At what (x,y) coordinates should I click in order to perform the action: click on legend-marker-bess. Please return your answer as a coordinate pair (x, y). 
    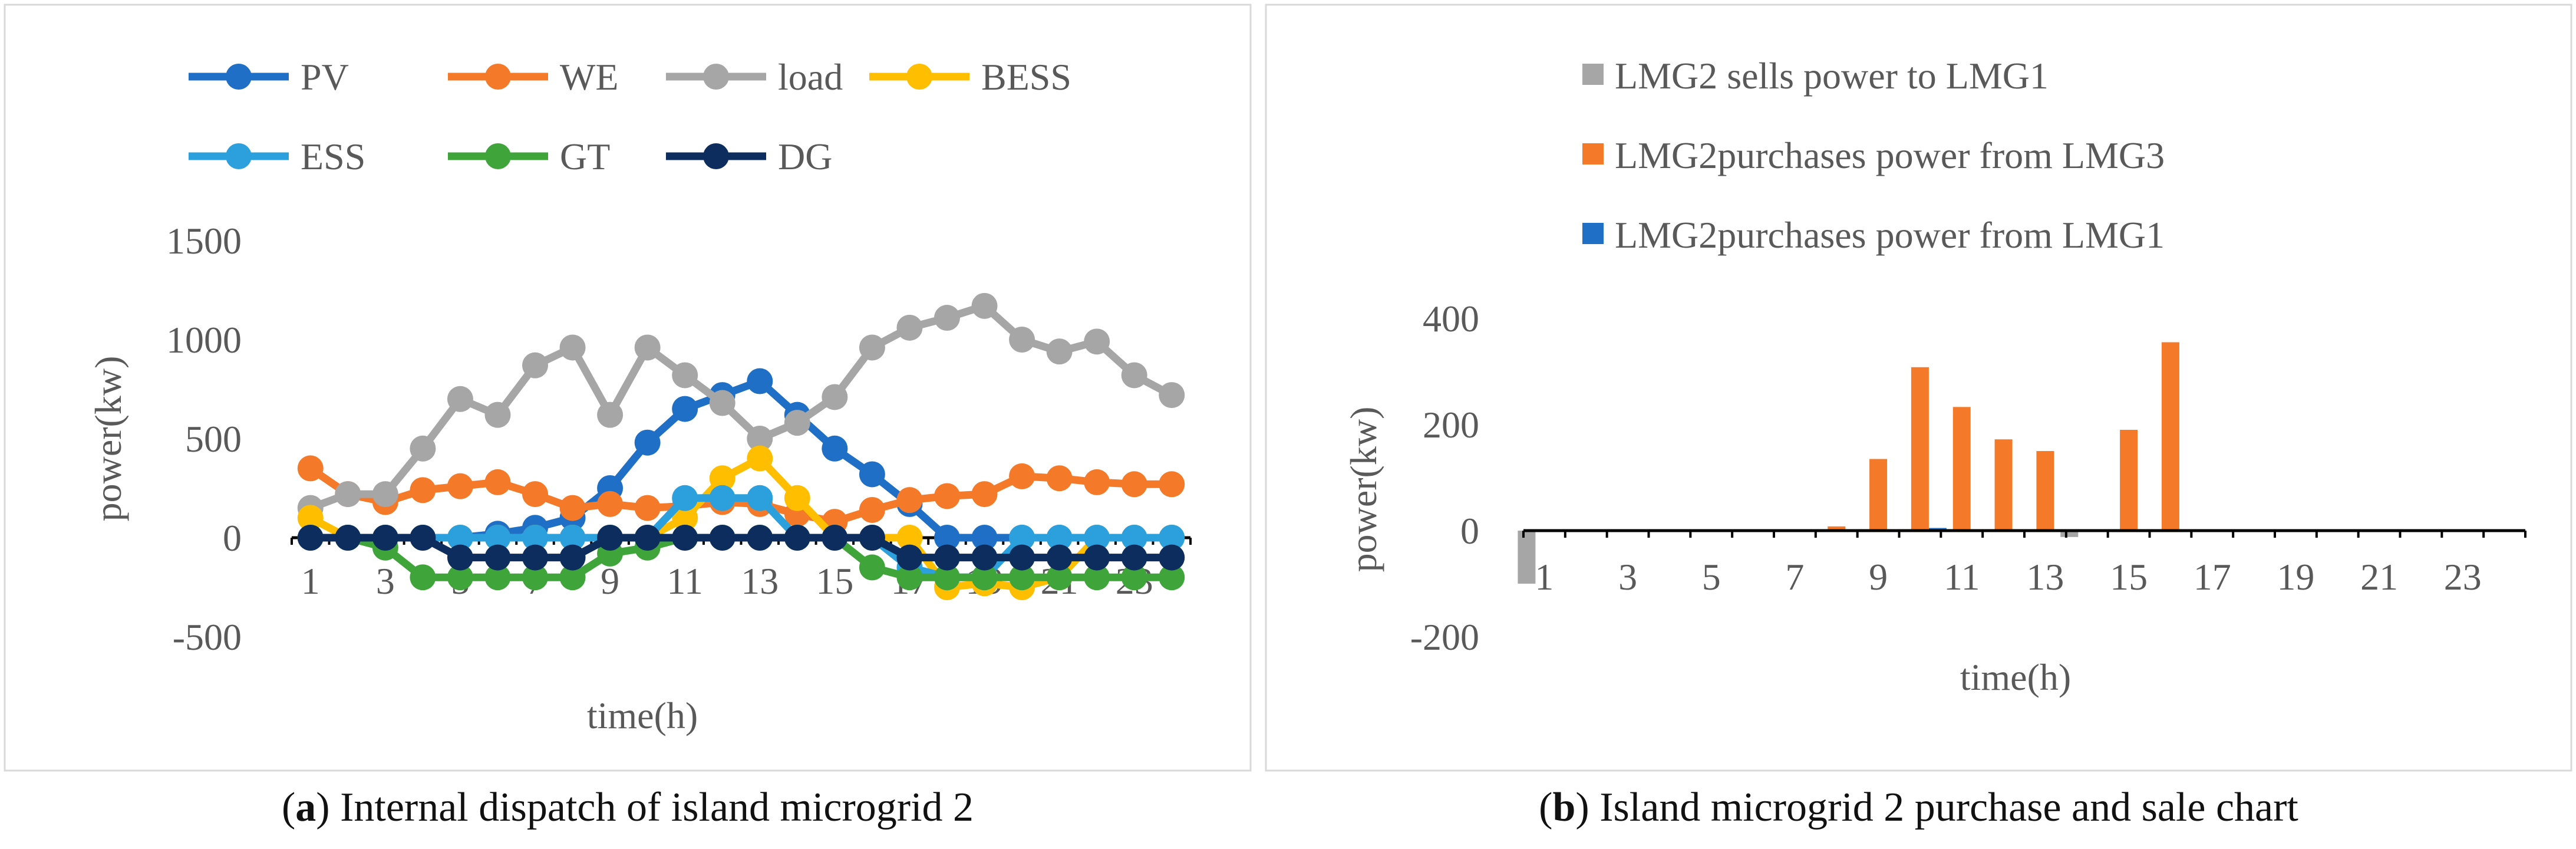
    Looking at the image, I should click on (919, 77).